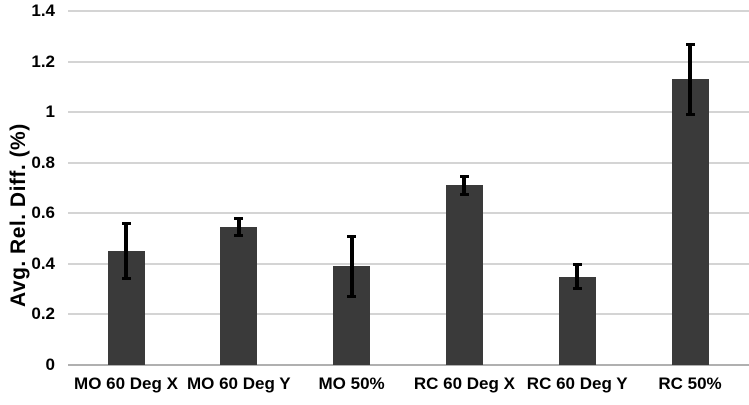  I want to click on y-tick-label: 0.8, so click(43, 162).